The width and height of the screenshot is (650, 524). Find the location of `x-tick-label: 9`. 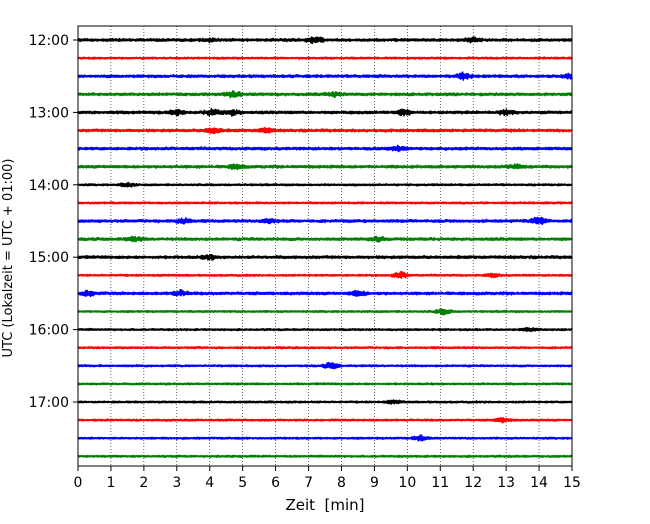

x-tick-label: 9 is located at coordinates (374, 483).